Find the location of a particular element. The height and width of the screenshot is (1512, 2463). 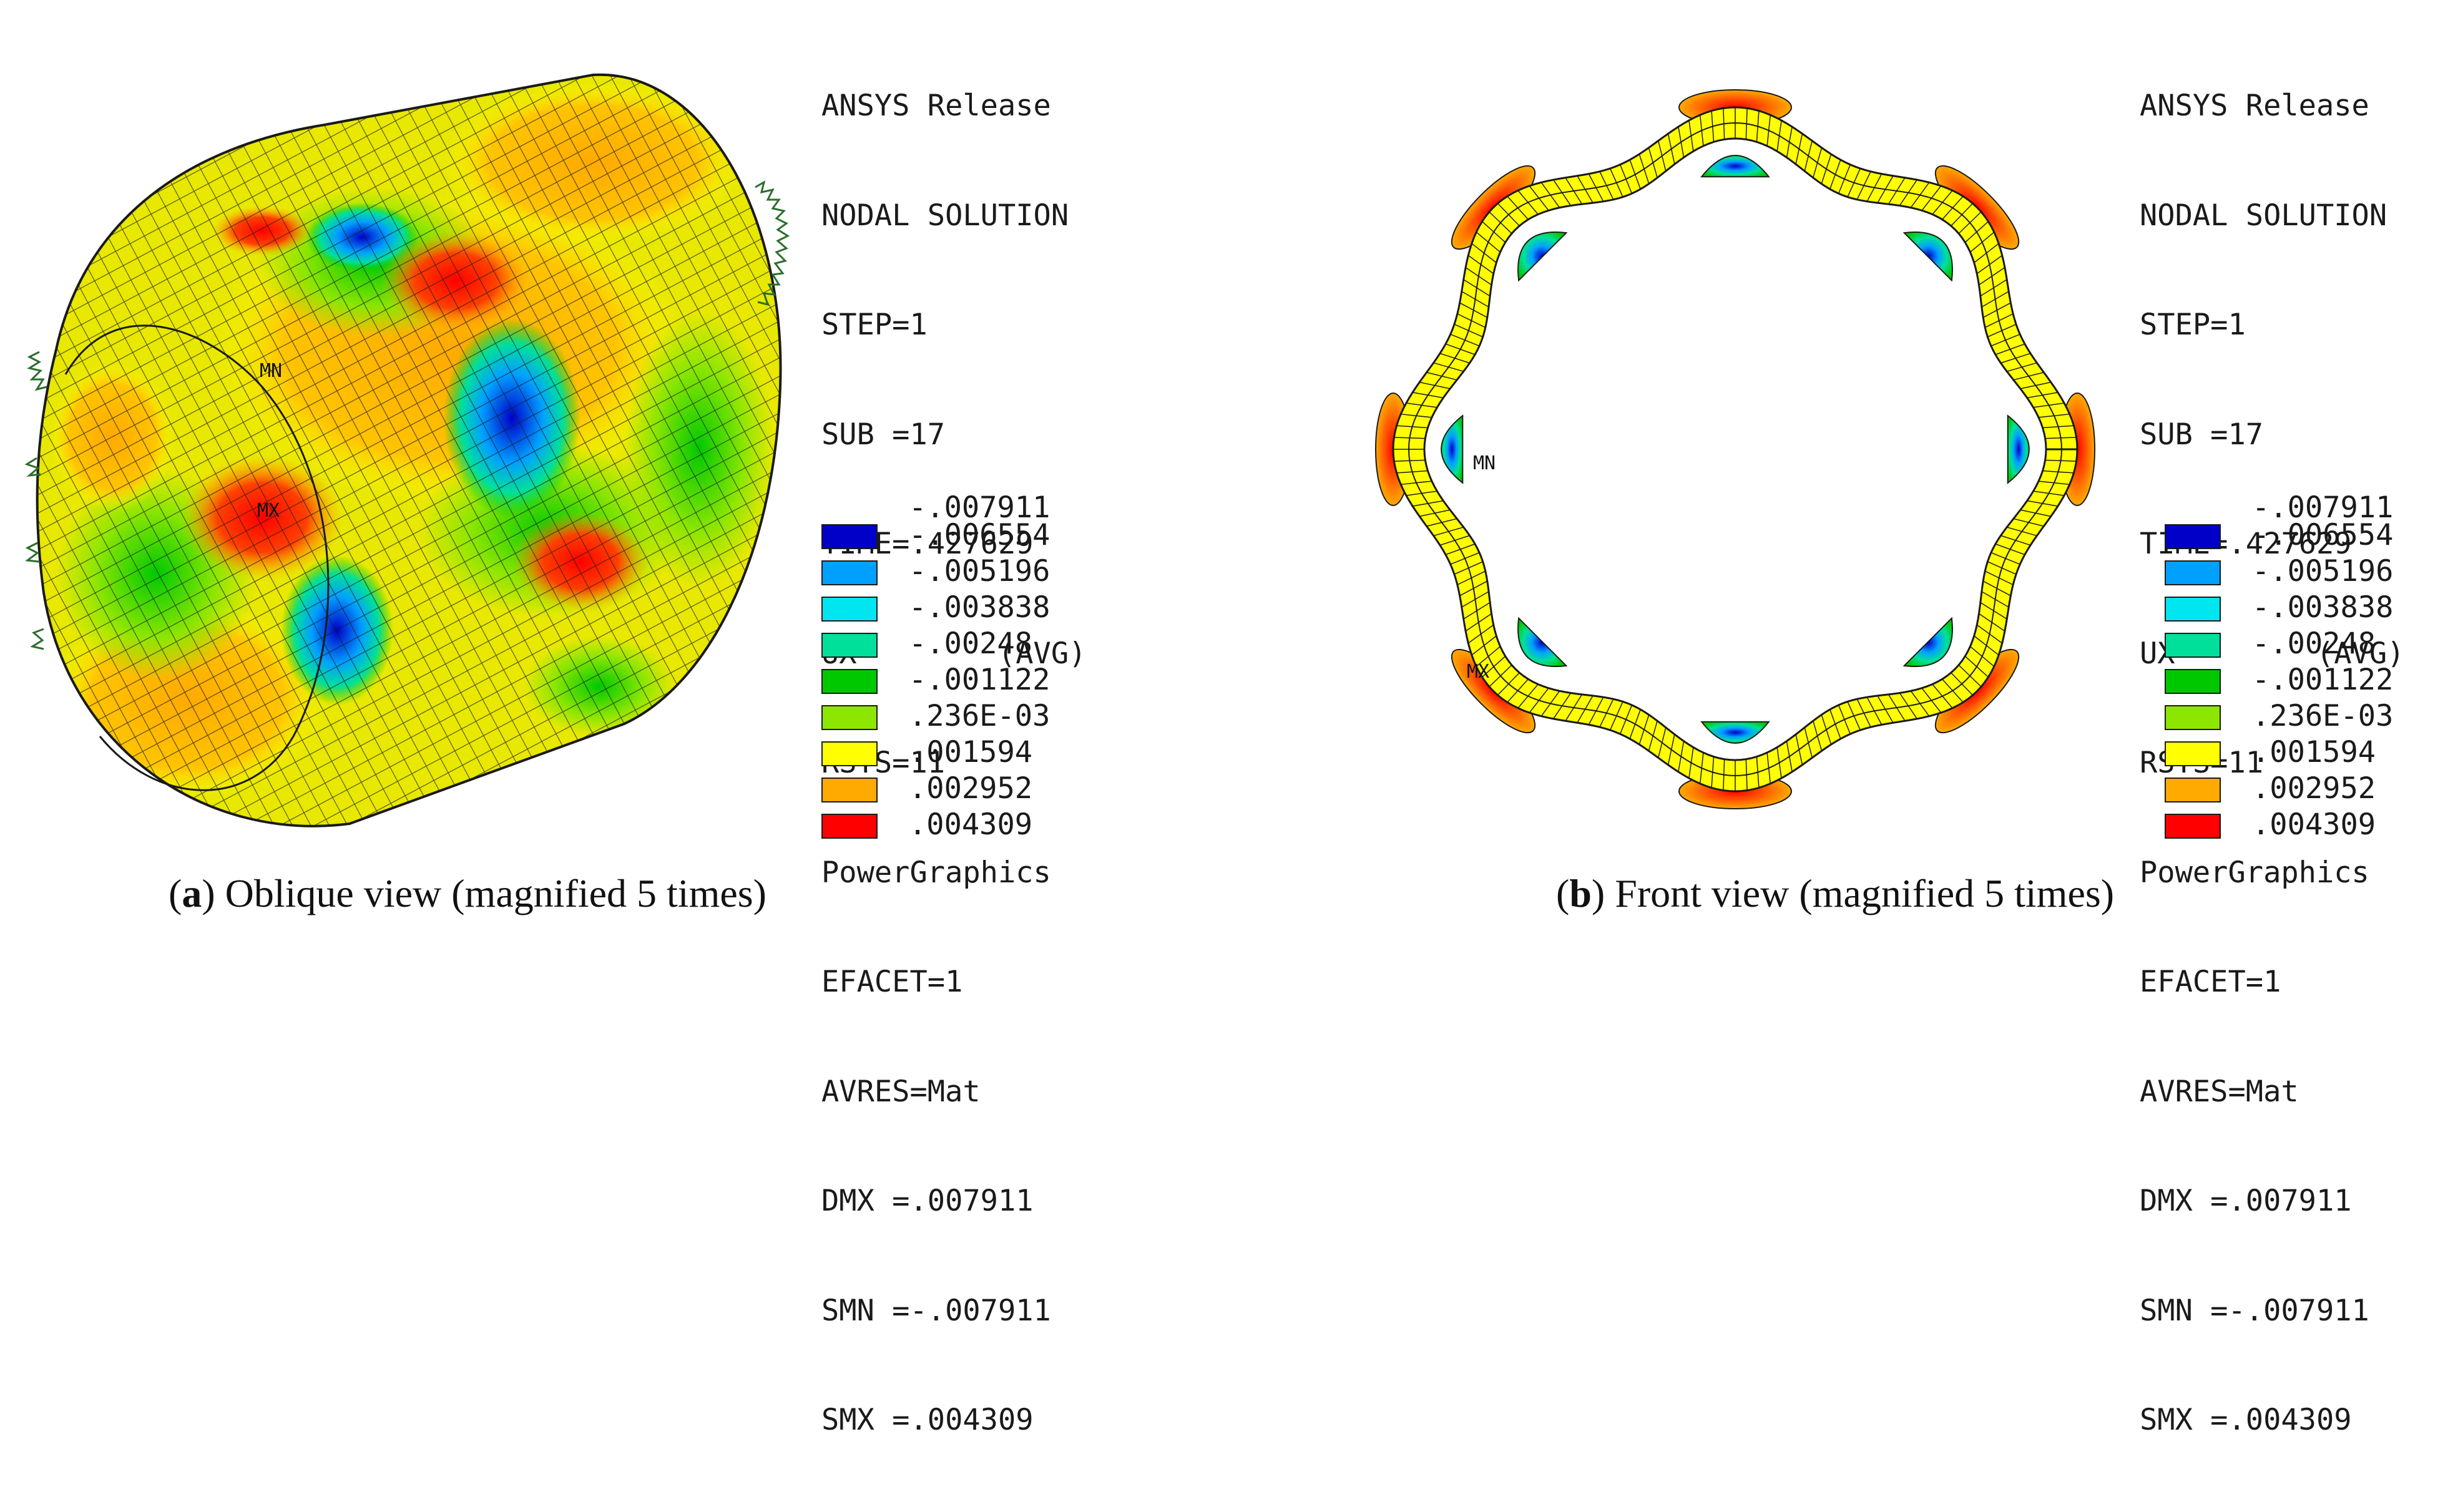

figure-caption: (b) Front view (magnified 5 times) is located at coordinates (1836, 893).